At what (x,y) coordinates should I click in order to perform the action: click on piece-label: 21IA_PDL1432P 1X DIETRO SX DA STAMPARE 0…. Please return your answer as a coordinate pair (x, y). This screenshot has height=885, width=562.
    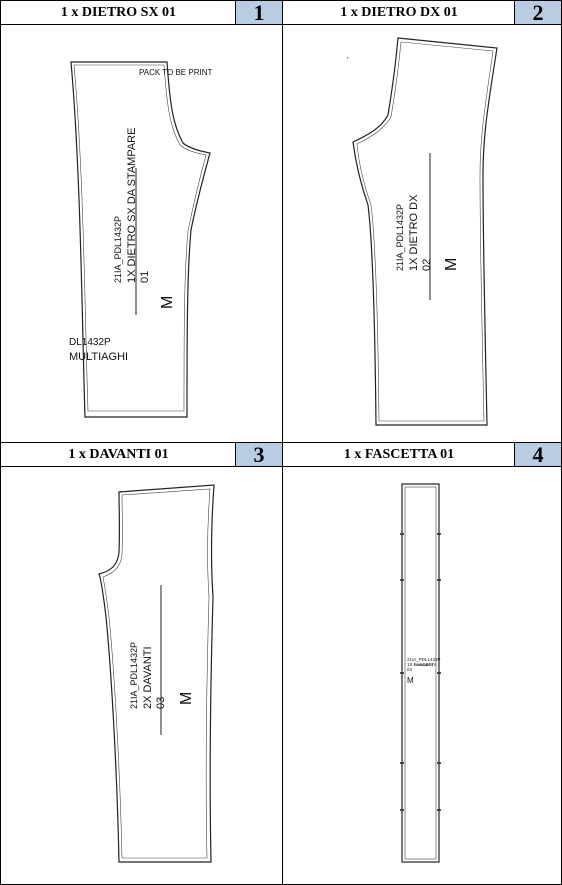
    Looking at the image, I should click on (132, 205).